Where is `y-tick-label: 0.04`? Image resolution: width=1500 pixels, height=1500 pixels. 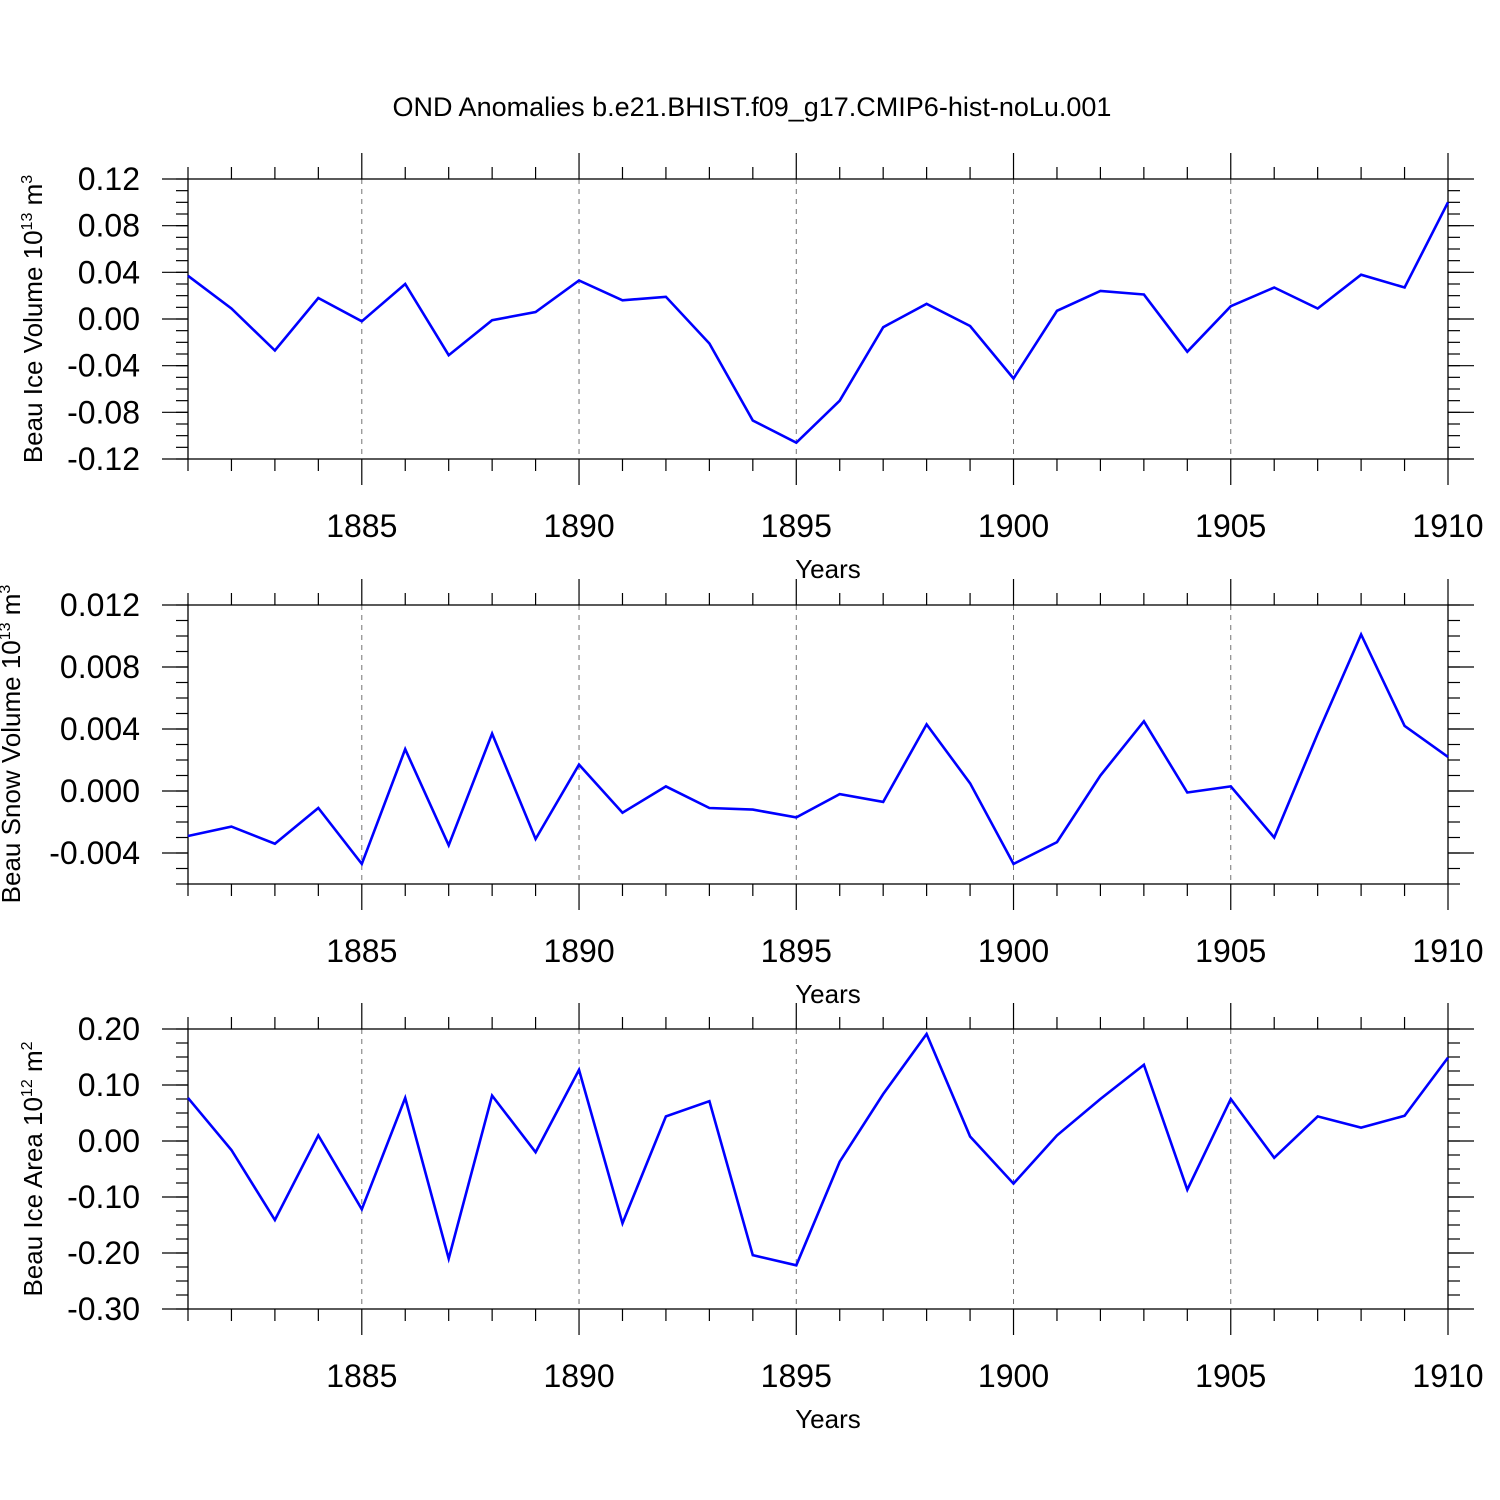 y-tick-label: 0.04 is located at coordinates (109, 272).